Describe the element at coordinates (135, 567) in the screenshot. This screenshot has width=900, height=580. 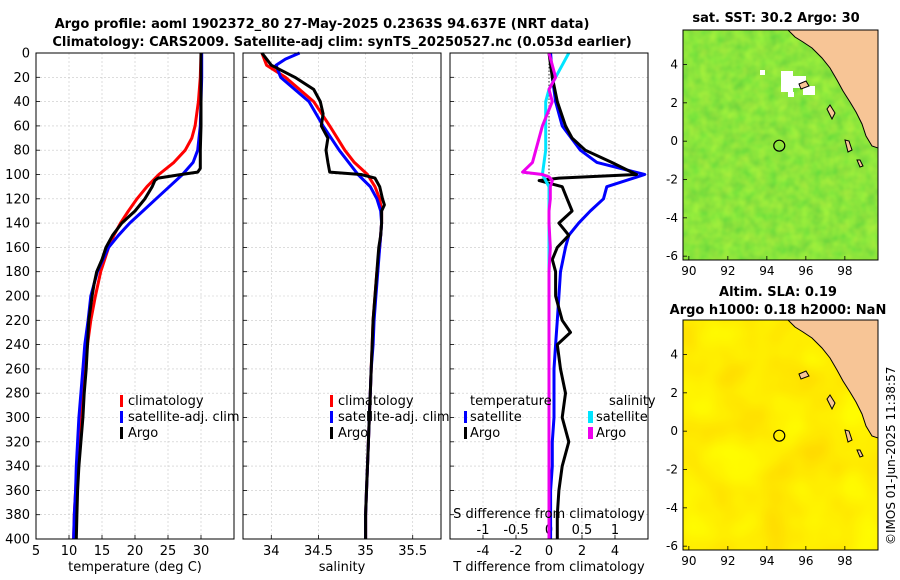
I see `temperature-xlabel: temperature (deg C)` at that location.